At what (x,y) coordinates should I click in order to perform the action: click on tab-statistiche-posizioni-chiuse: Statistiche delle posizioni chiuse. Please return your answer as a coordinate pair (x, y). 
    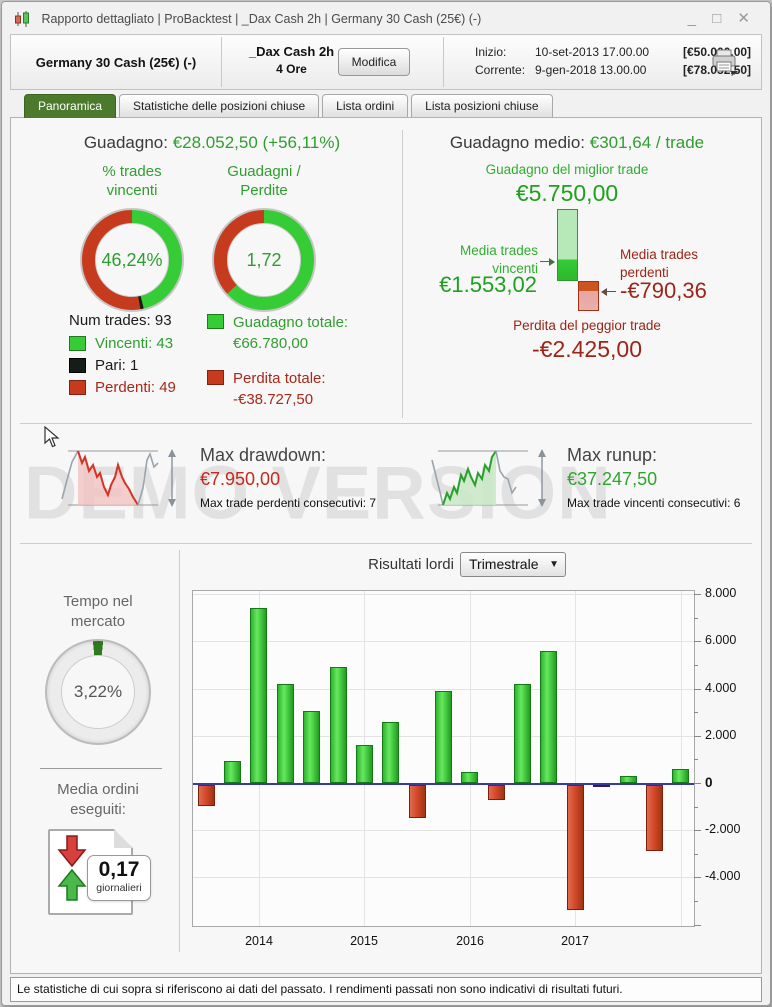
    Looking at the image, I should click on (219, 105).